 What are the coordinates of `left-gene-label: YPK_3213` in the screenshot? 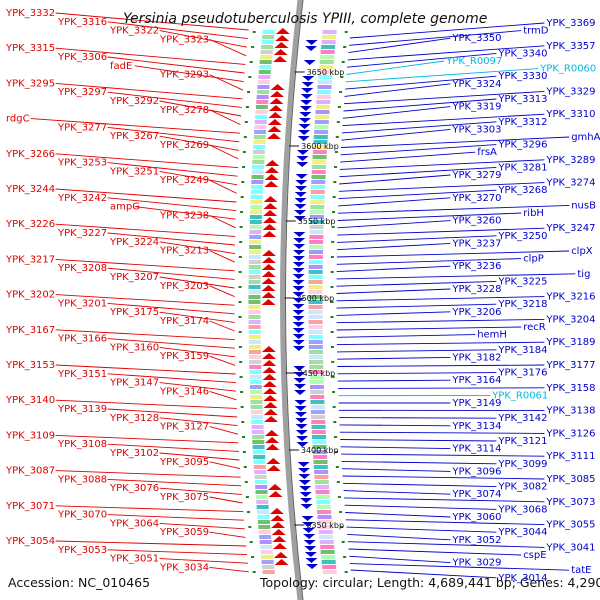 It's located at (184, 251).